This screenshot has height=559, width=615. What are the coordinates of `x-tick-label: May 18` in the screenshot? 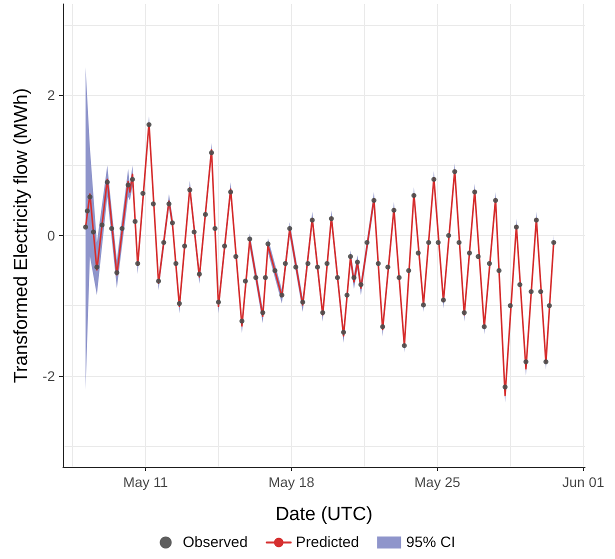 It's located at (291, 482).